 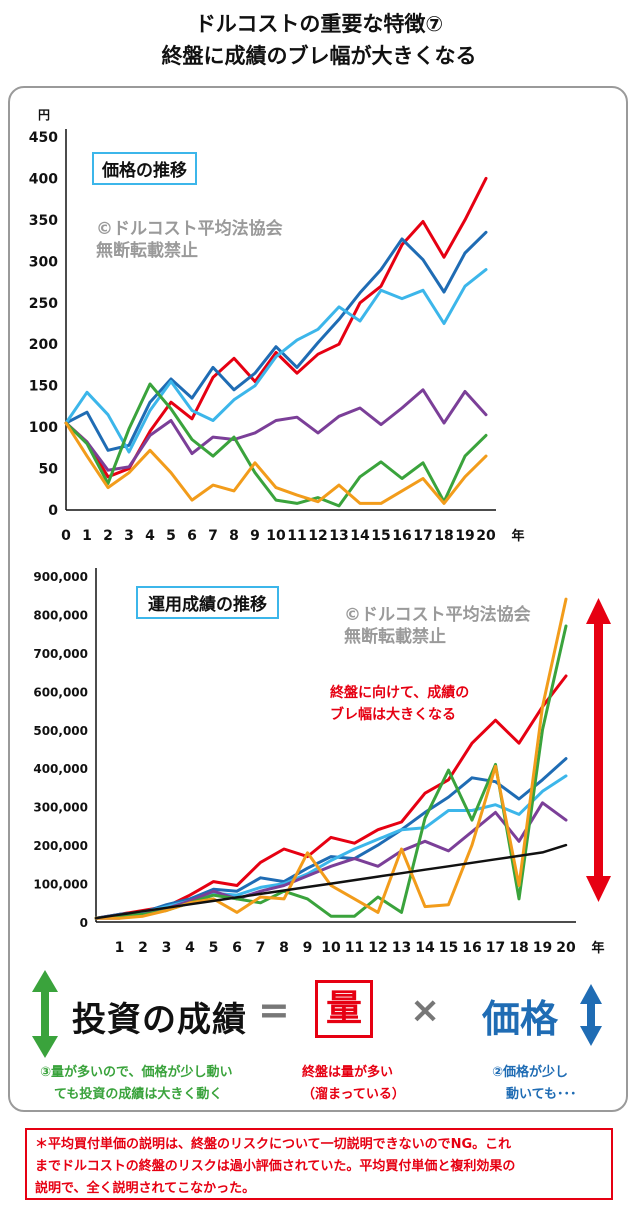 I want to click on y-tick-label: 600,000, so click(x=60, y=692).